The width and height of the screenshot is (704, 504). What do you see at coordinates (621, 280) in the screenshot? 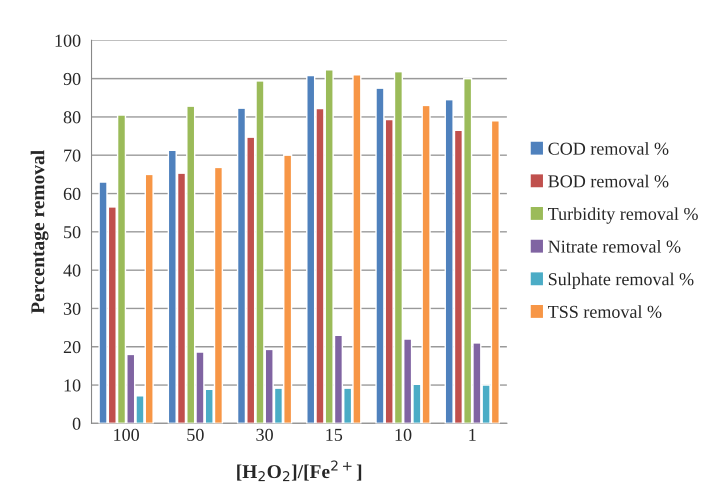
I see `legend-label: Sulphate removal %` at bounding box center [621, 280].